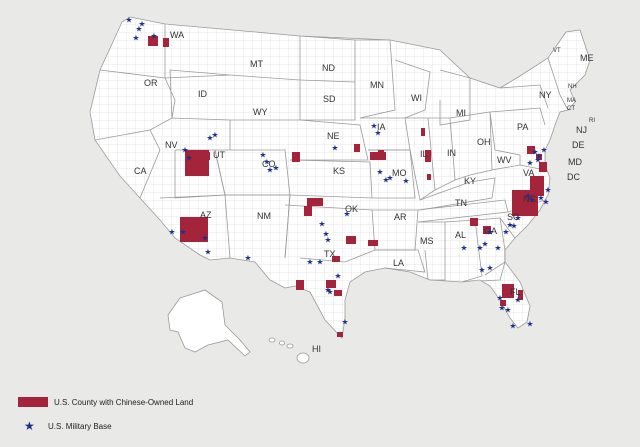 This screenshot has width=640, height=447. I want to click on state-label-vt: VT, so click(557, 51).